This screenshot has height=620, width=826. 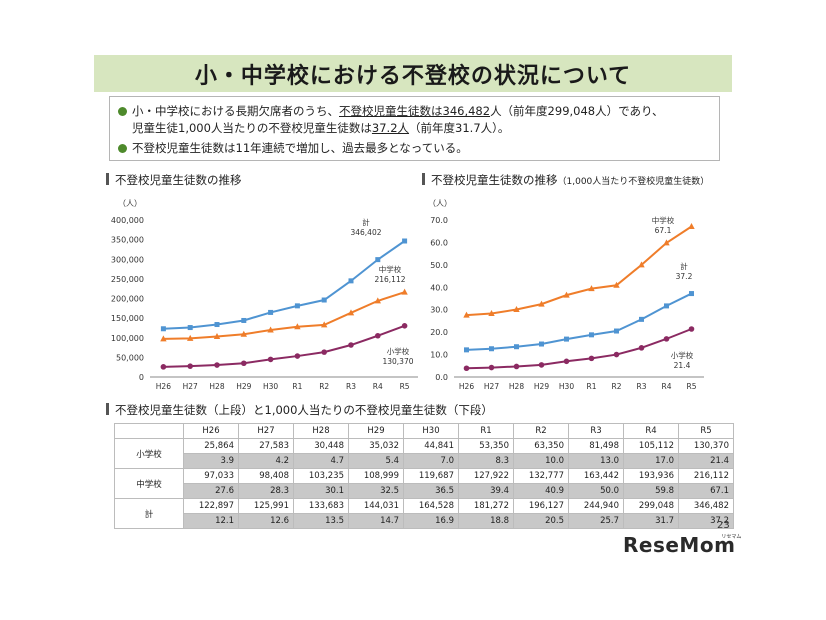 What do you see at coordinates (266, 431) in the screenshot?
I see `table-column-header: H27` at bounding box center [266, 431].